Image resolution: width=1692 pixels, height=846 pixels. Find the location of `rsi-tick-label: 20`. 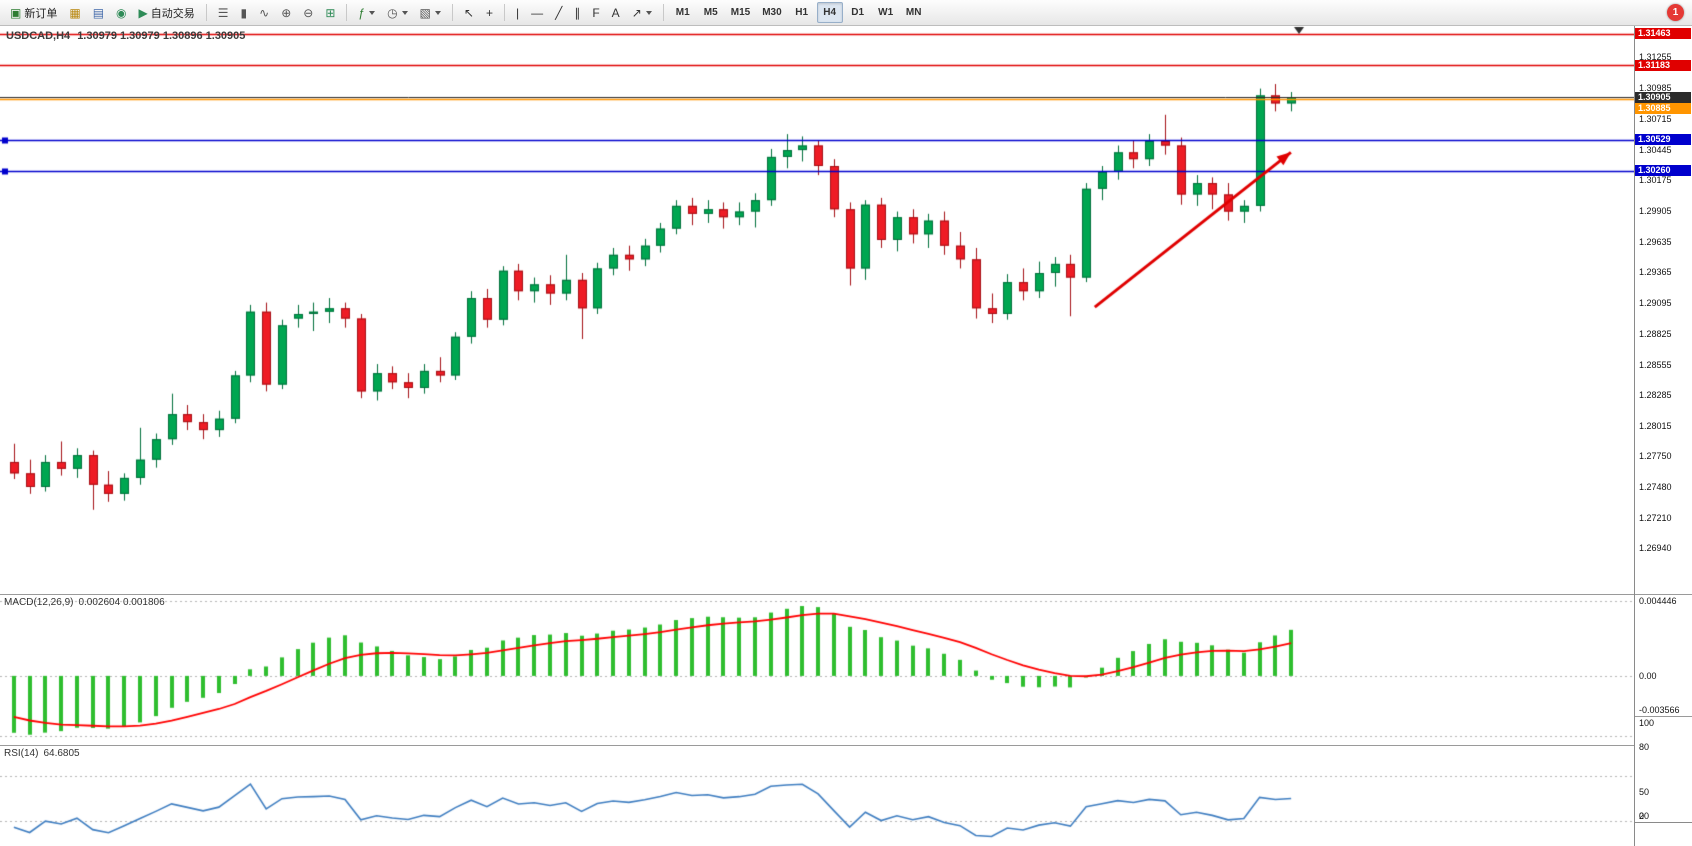

rsi-tick-label: 20 is located at coordinates (1644, 816).